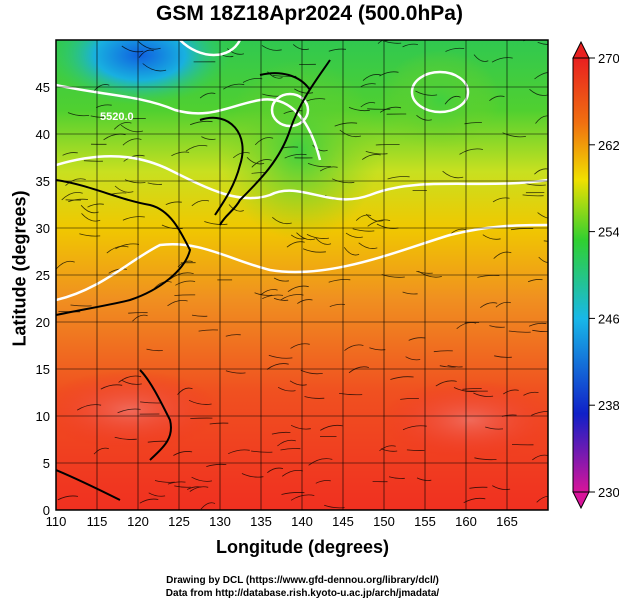 The width and height of the screenshot is (619, 605). What do you see at coordinates (221, 166) in the screenshot?
I see `coastline-korea` at bounding box center [221, 166].